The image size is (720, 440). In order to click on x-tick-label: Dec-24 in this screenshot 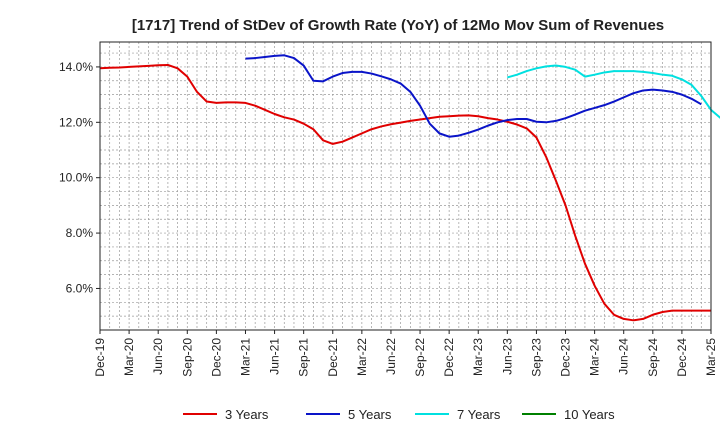, I will do `click(682, 357)`.